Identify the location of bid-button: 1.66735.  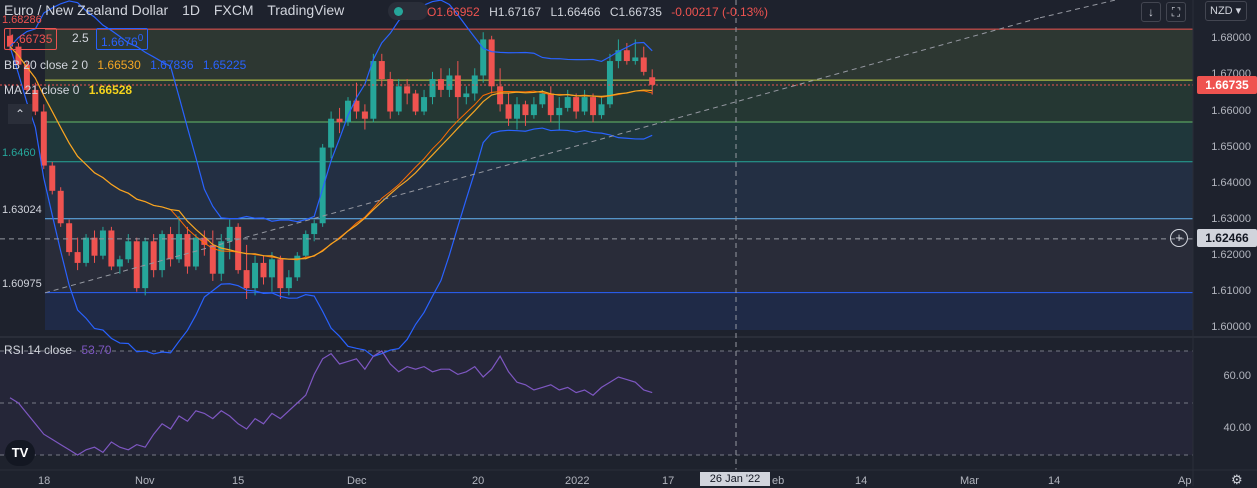
(31, 39).